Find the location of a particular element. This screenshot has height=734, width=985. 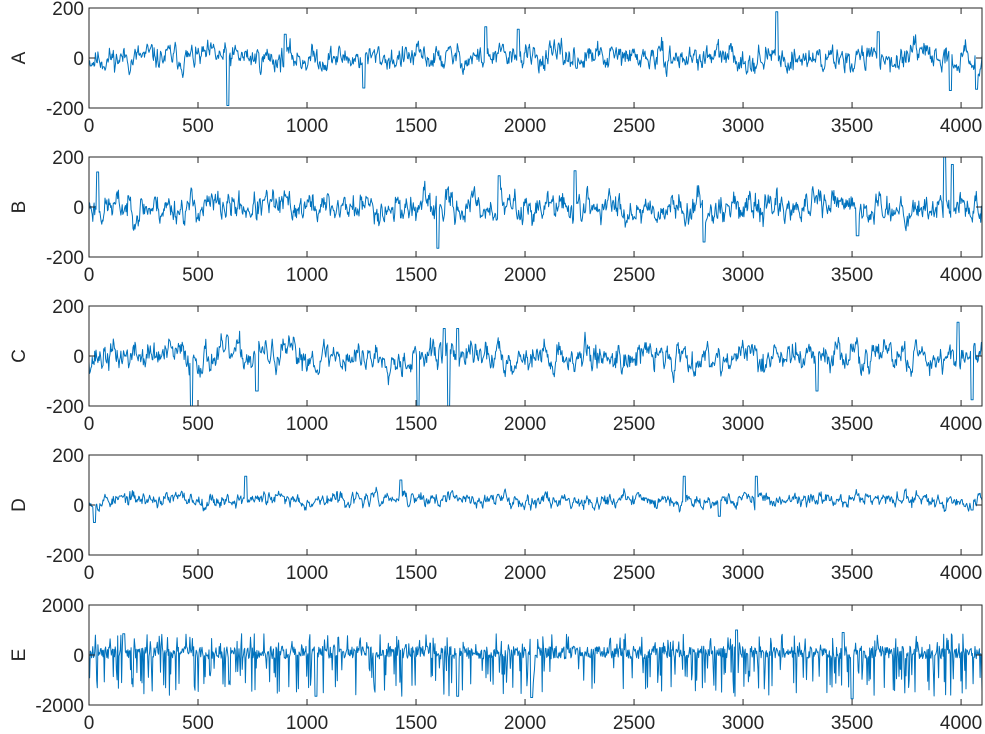

signal-line-d is located at coordinates (535, 499).